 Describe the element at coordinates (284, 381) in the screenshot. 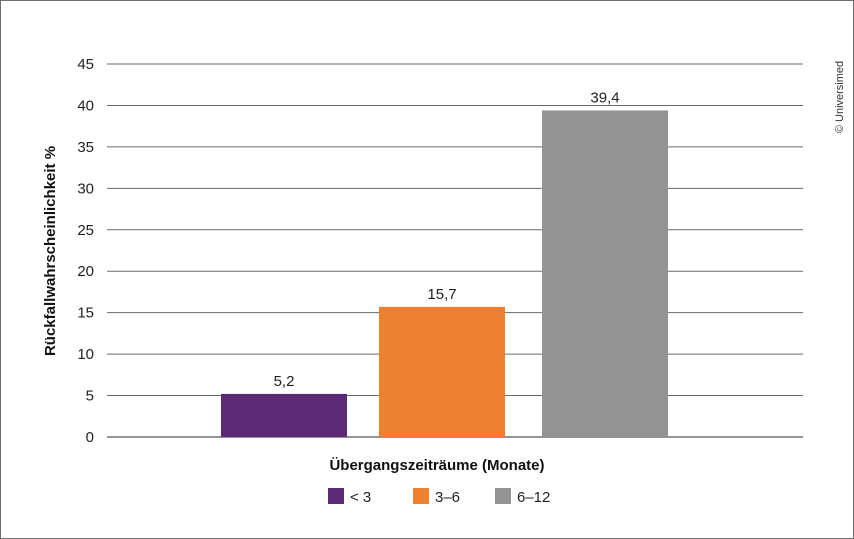

I see `data-label: 5,2` at that location.